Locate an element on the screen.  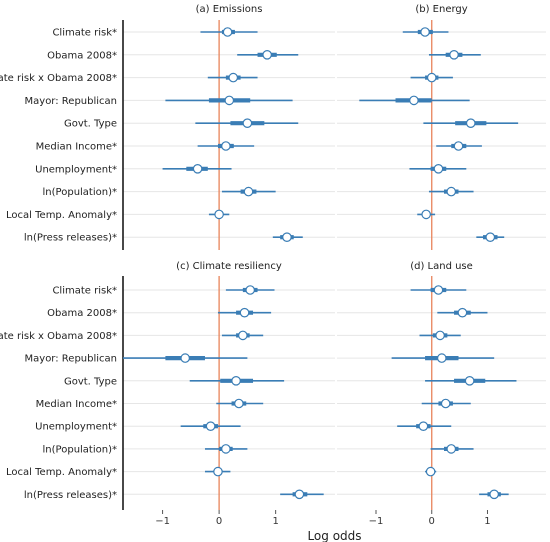
panel-title-a-emissions: (a) Emissions is located at coordinates (229, 9).